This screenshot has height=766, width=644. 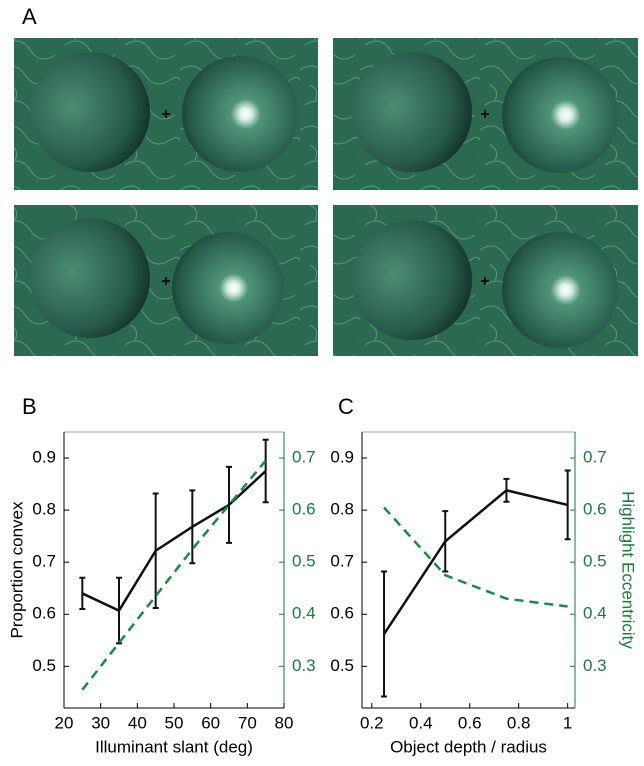 I want to click on x-axis-label: Illuminant slant (deg), so click(x=174, y=746).